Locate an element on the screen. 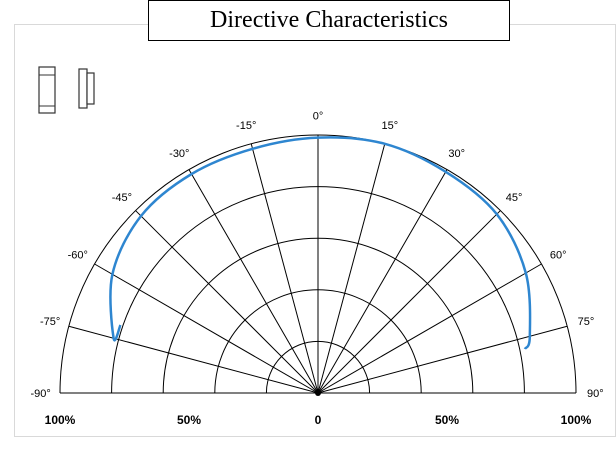 The width and height of the screenshot is (616, 449). radial-tick-labels: 100% 50% 0 50% 100% is located at coordinates (318, 420).